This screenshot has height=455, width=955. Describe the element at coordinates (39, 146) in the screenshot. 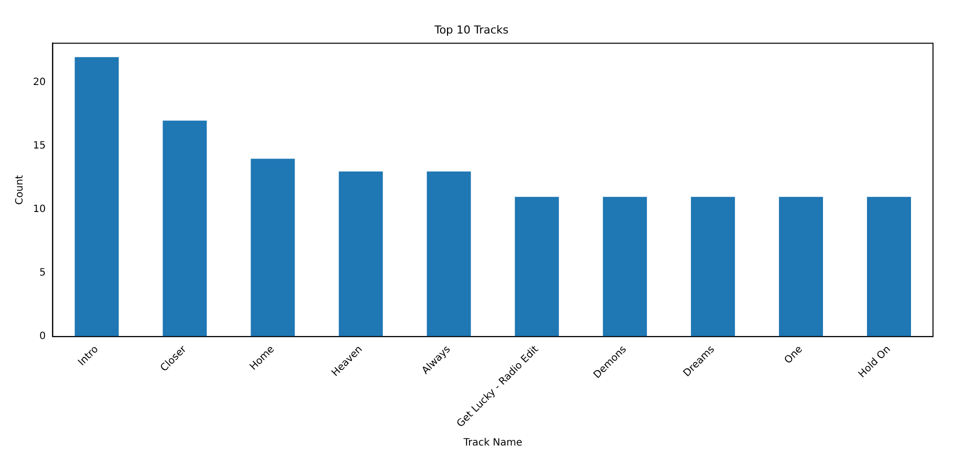

I see `y-tick-label: 15` at that location.